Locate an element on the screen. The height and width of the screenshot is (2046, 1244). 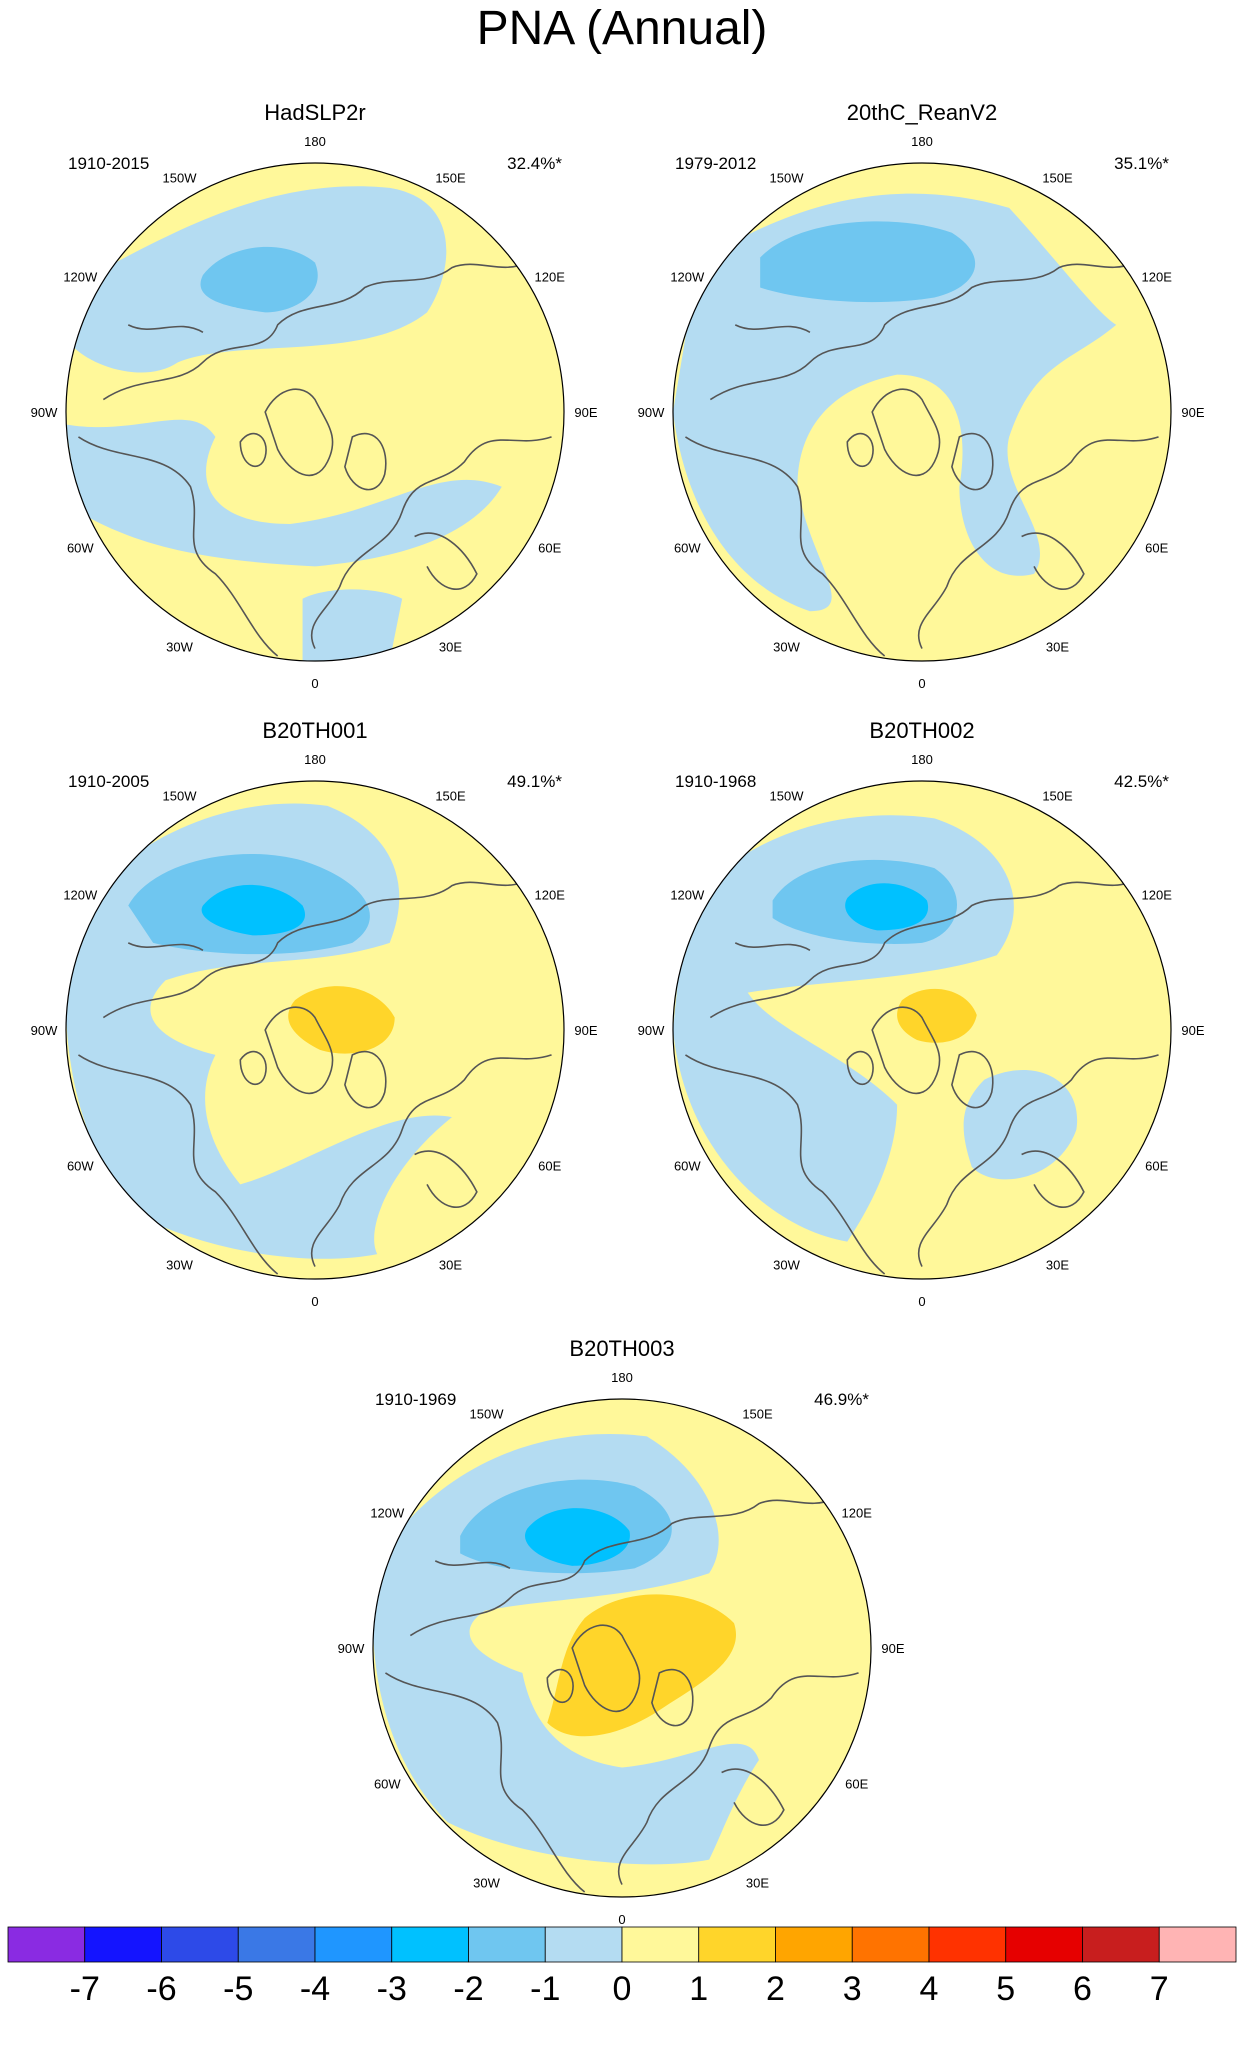
colorbar-label: 3 is located at coordinates (852, 1989).